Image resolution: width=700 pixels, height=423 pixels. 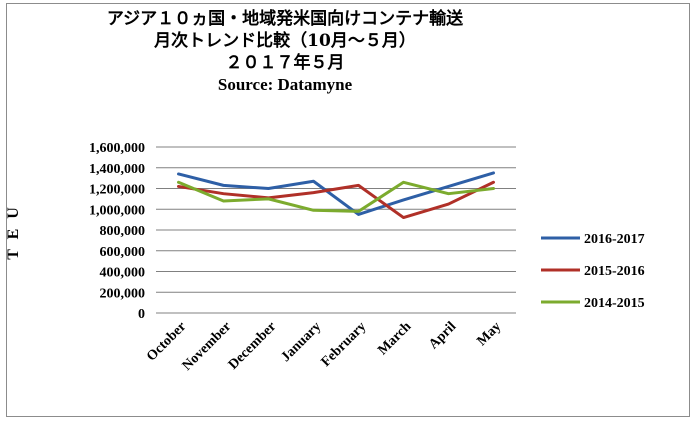 I want to click on legend-label: 2016-2017, so click(x=614, y=239).